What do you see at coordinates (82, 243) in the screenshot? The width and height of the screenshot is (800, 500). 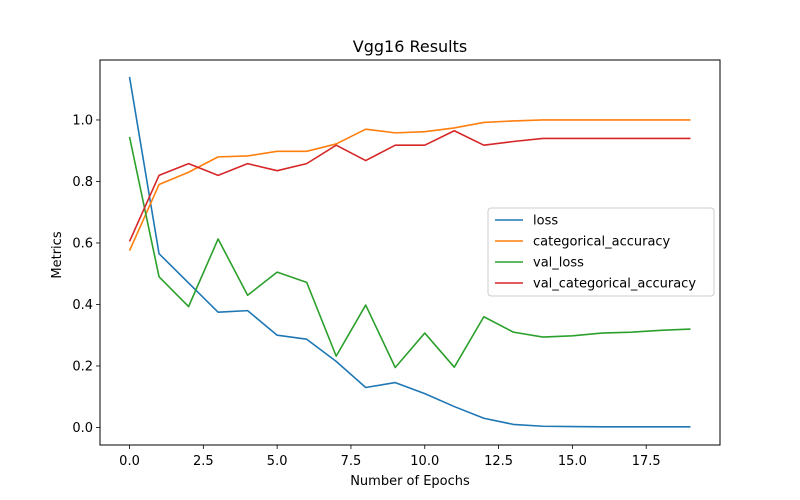 I see `y-tick-label: 0.6` at bounding box center [82, 243].